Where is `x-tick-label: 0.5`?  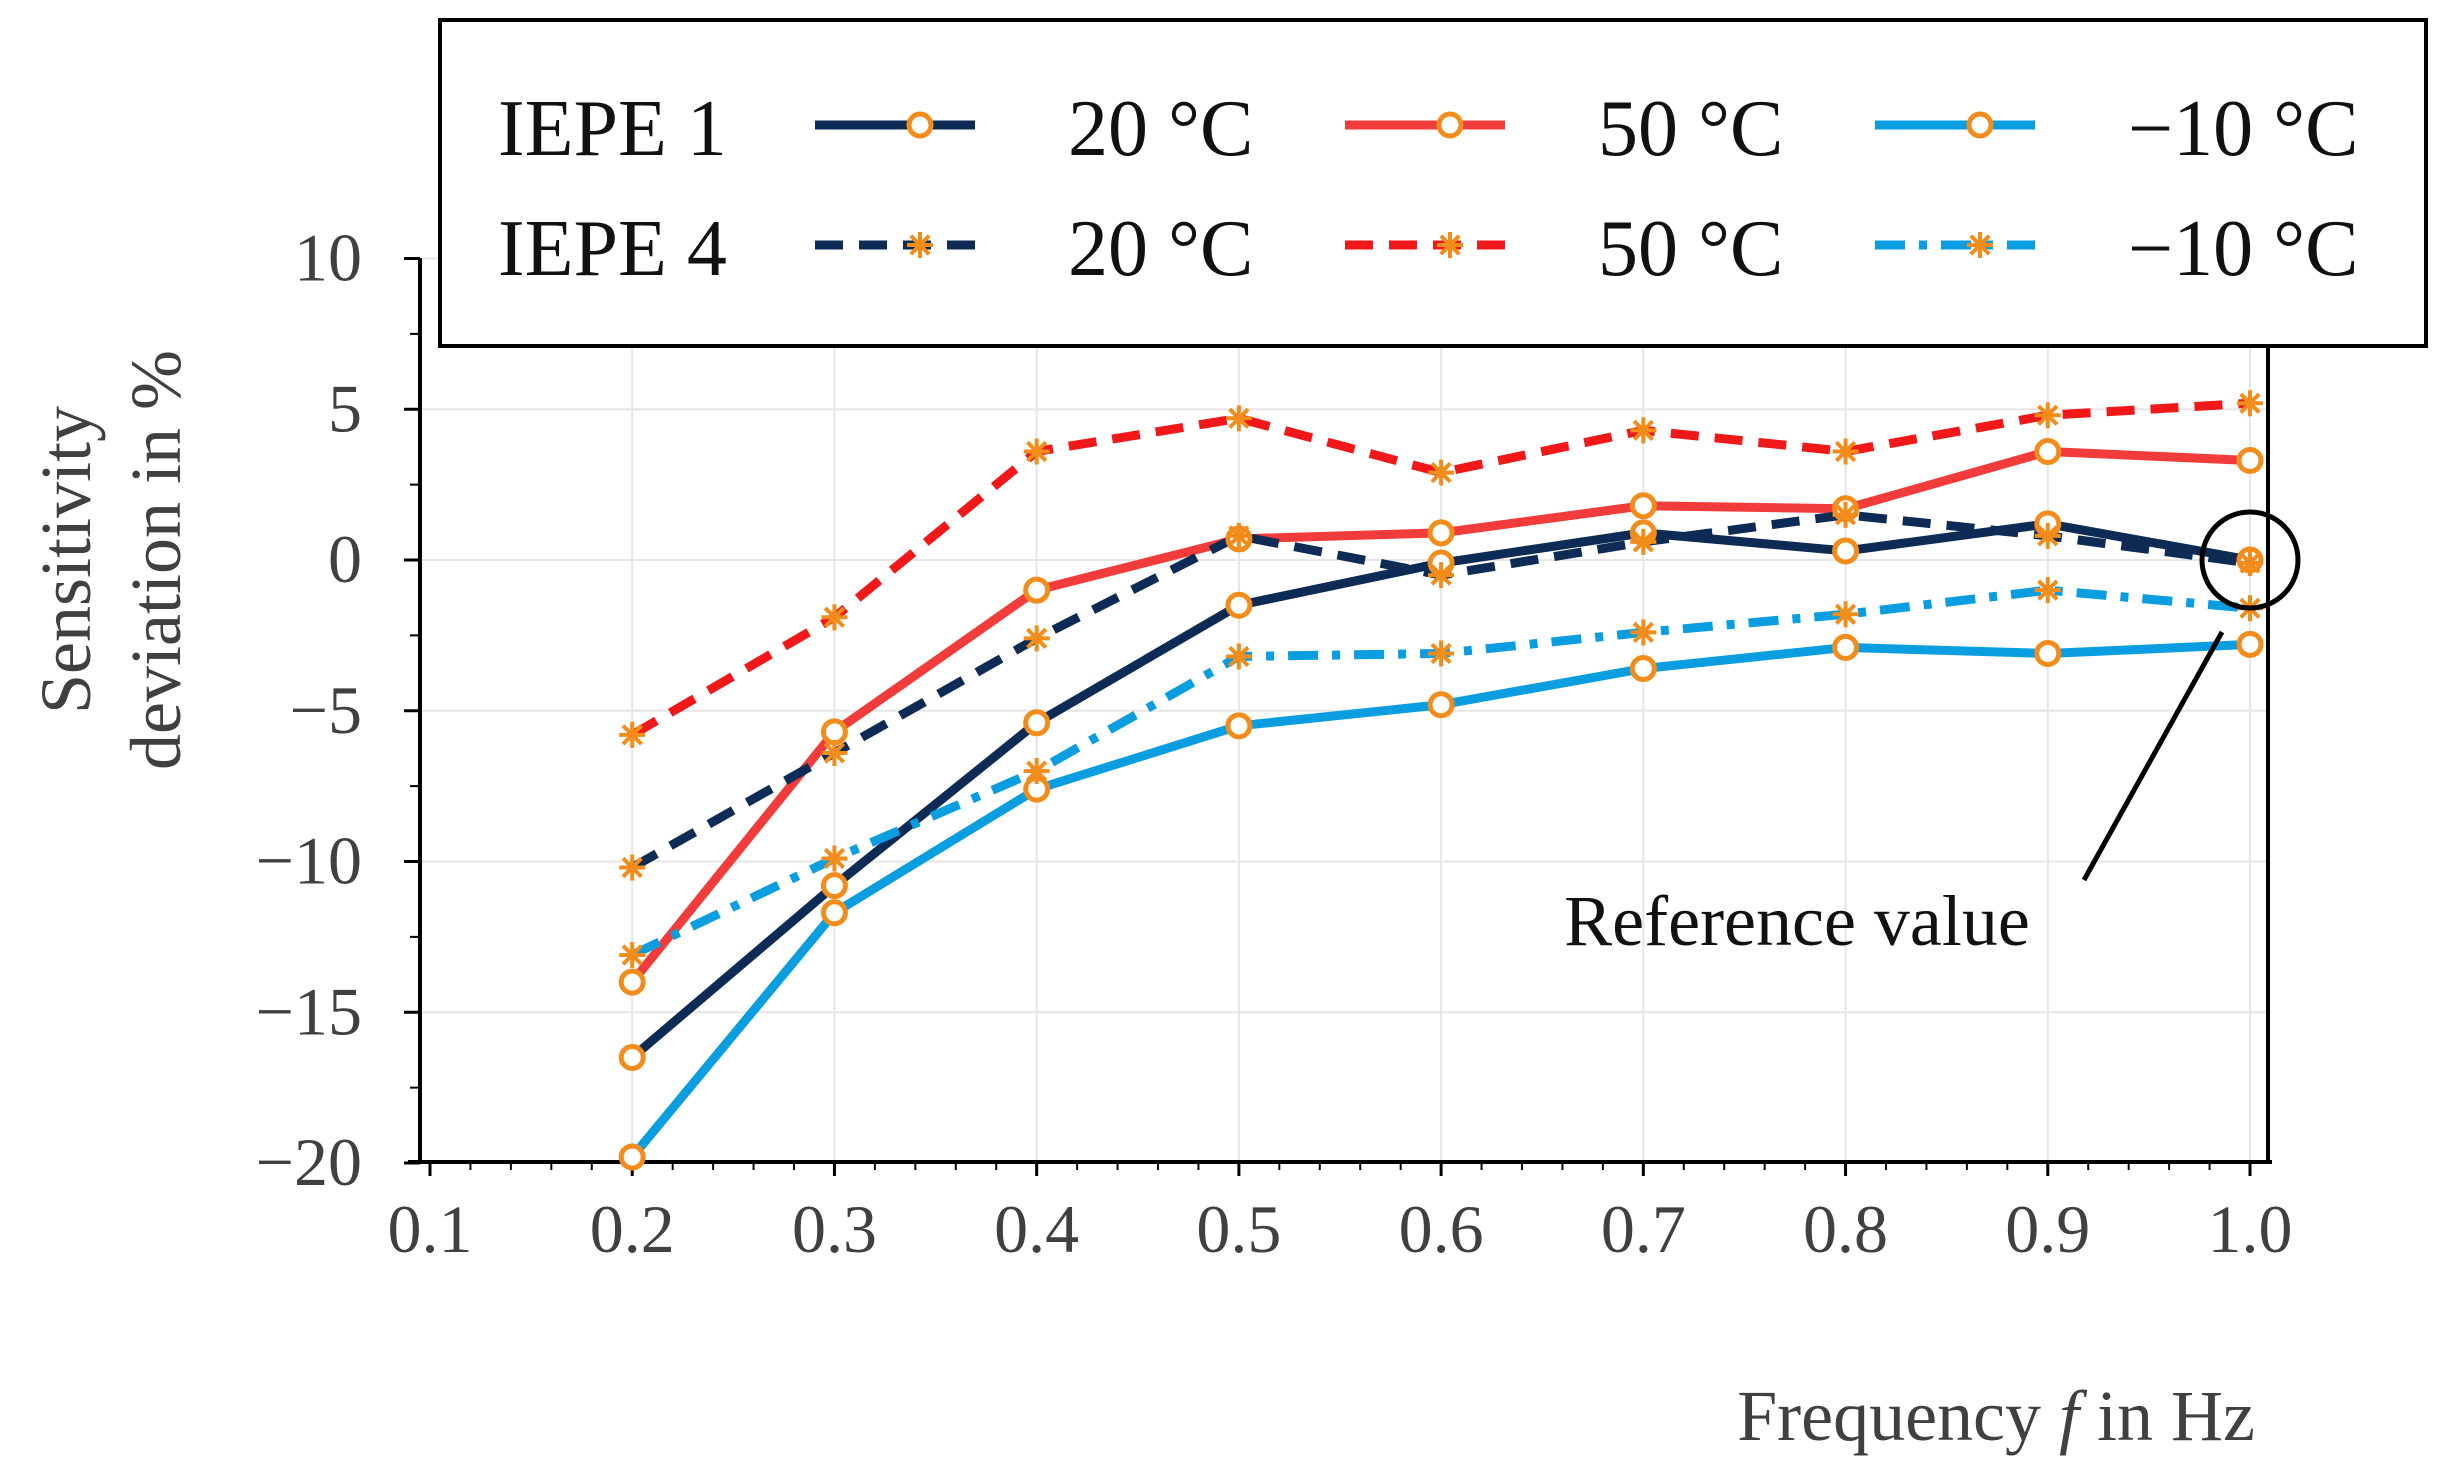 x-tick-label: 0.5 is located at coordinates (1238, 1229).